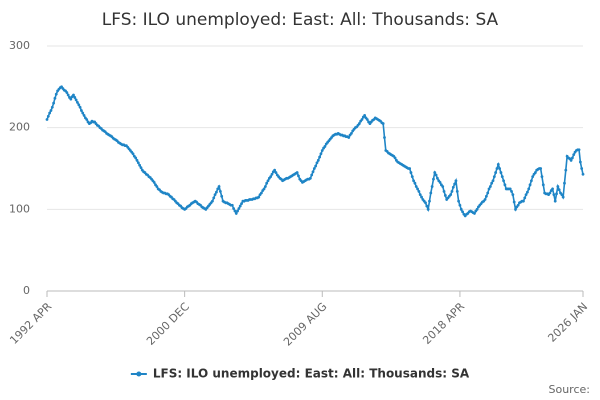 The width and height of the screenshot is (600, 400). Describe the element at coordinates (443, 323) in the screenshot. I see `x-tick-label: 2018 APR` at that location.